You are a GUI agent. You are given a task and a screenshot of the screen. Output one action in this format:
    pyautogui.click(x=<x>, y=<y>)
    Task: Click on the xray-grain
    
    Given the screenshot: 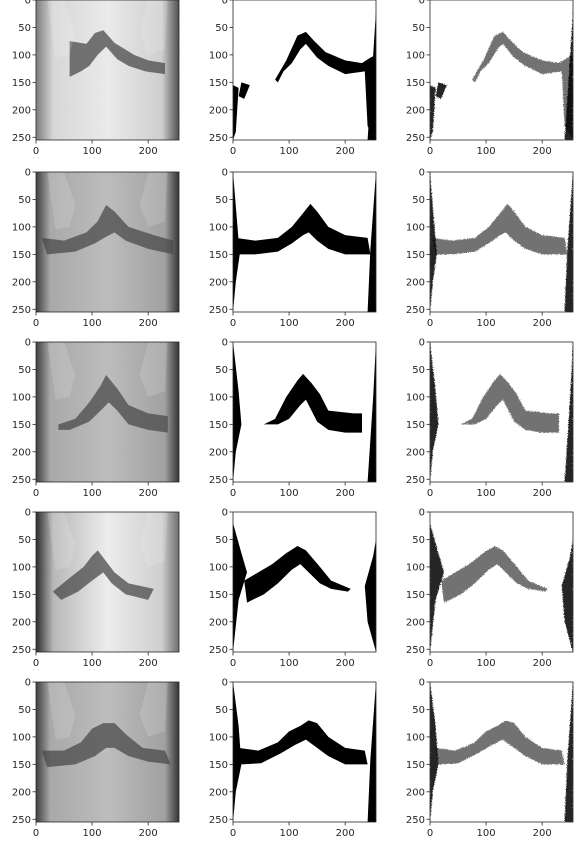 What is the action you would take?
    pyautogui.click(x=107, y=412)
    